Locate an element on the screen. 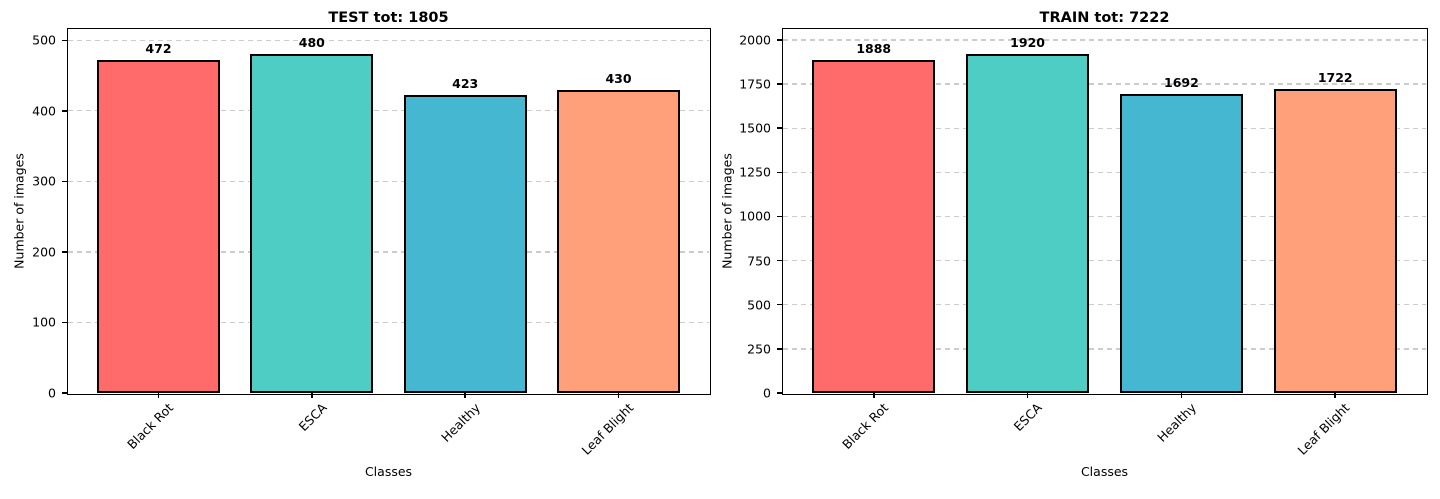 This screenshot has height=499, width=1440. y-tick-label: 300 is located at coordinates (44, 181).